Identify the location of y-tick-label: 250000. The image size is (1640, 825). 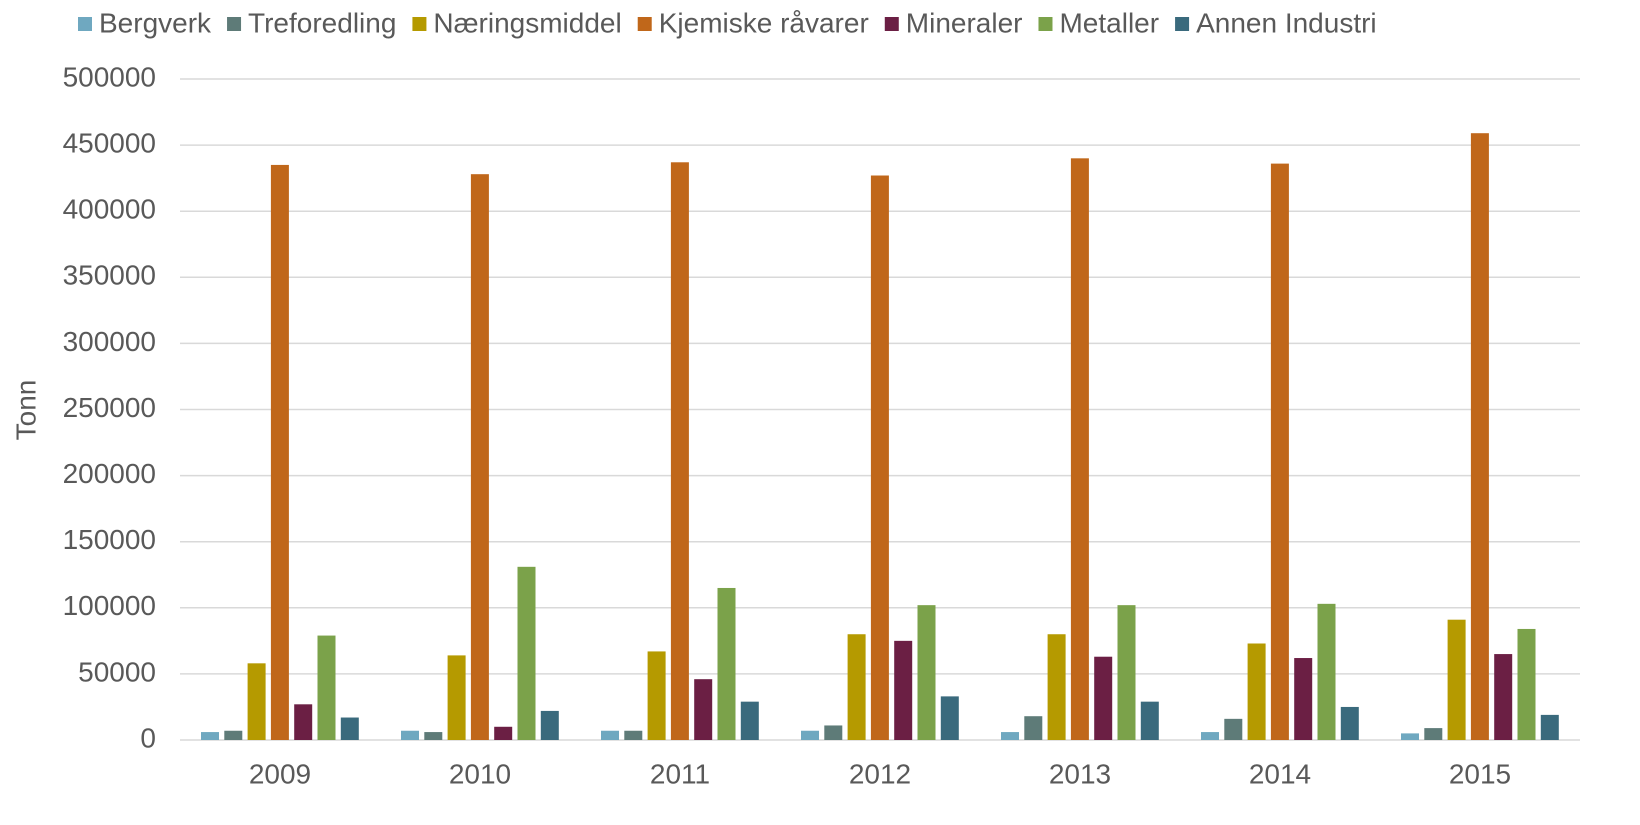
(109, 407).